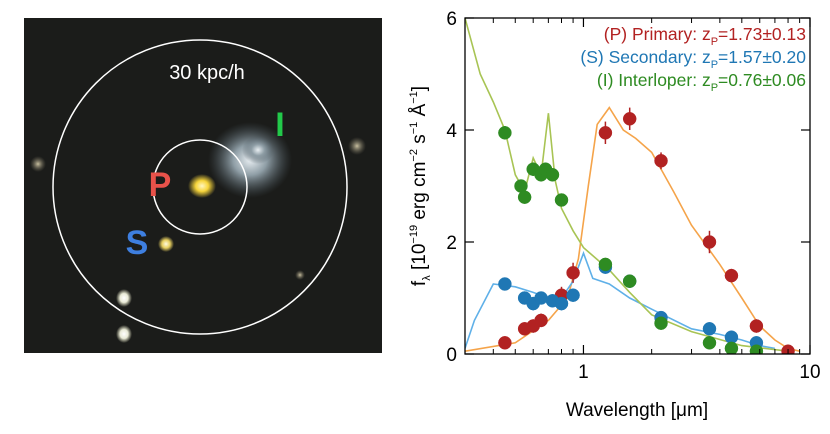  What do you see at coordinates (451, 131) in the screenshot?
I see `y-tick-label: 4` at bounding box center [451, 131].